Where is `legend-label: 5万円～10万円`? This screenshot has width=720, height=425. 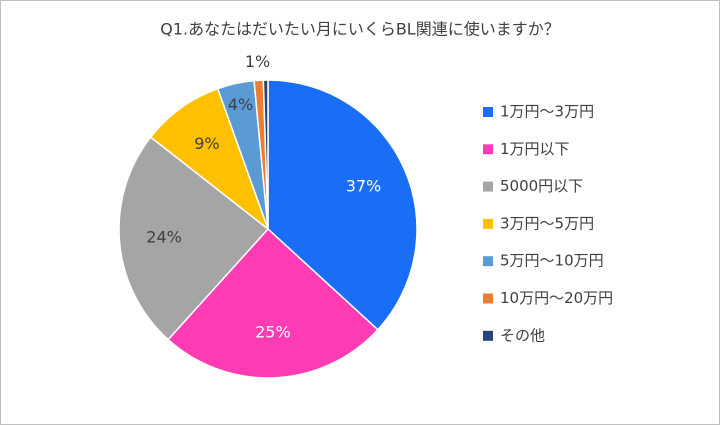
legend-label: 5万円～10万円 is located at coordinates (552, 261).